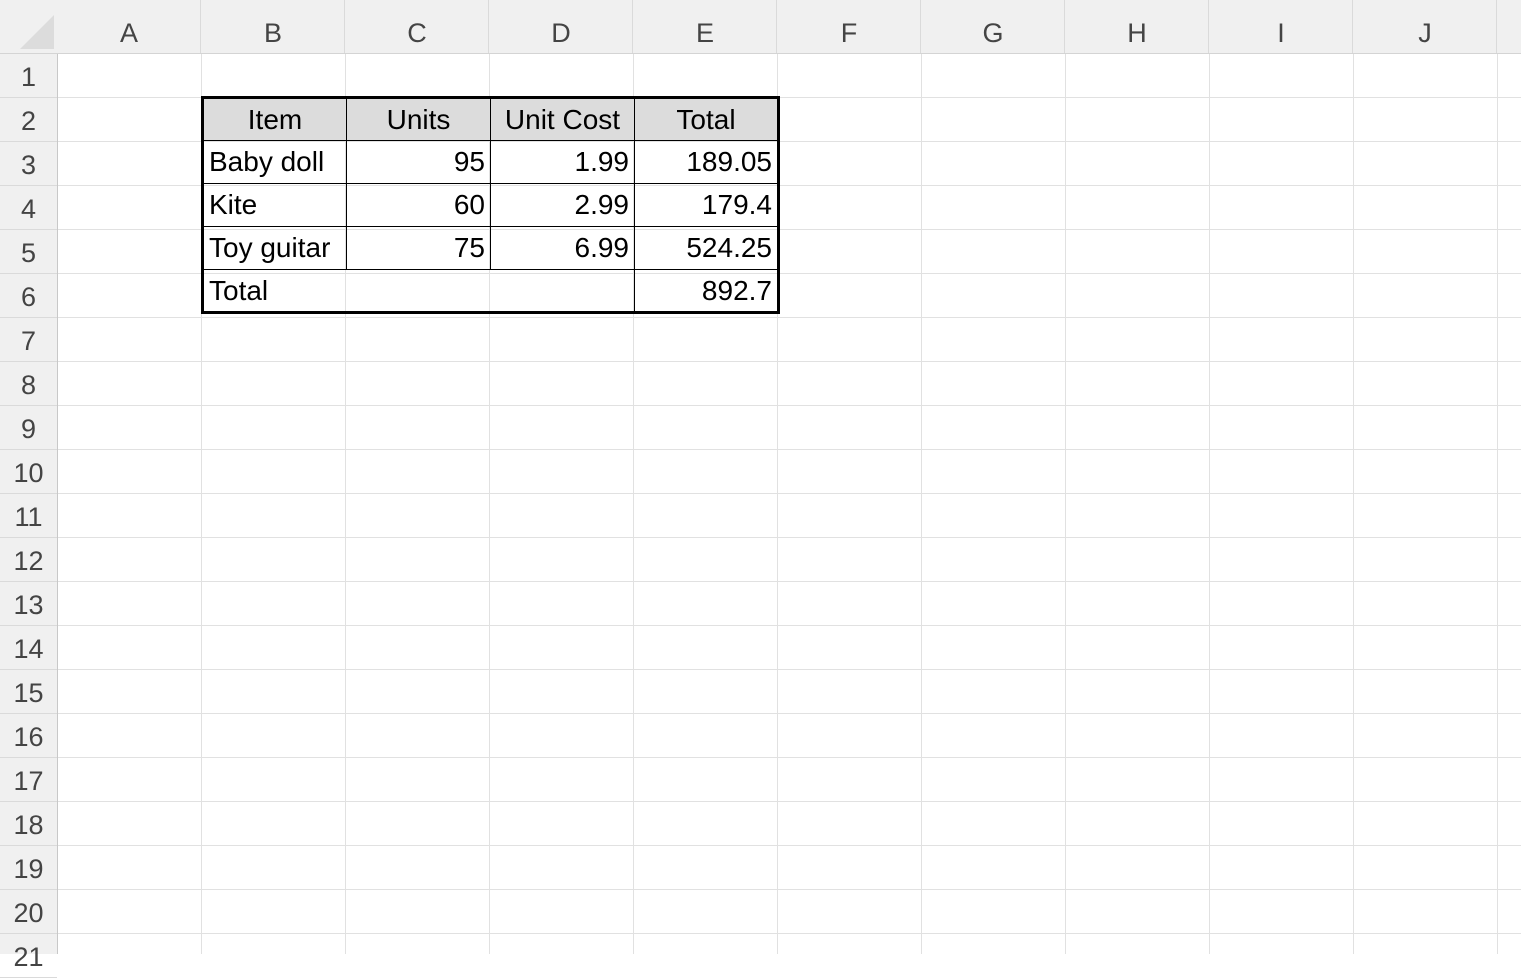  What do you see at coordinates (28, 164) in the screenshot?
I see `row-header-3: 3` at bounding box center [28, 164].